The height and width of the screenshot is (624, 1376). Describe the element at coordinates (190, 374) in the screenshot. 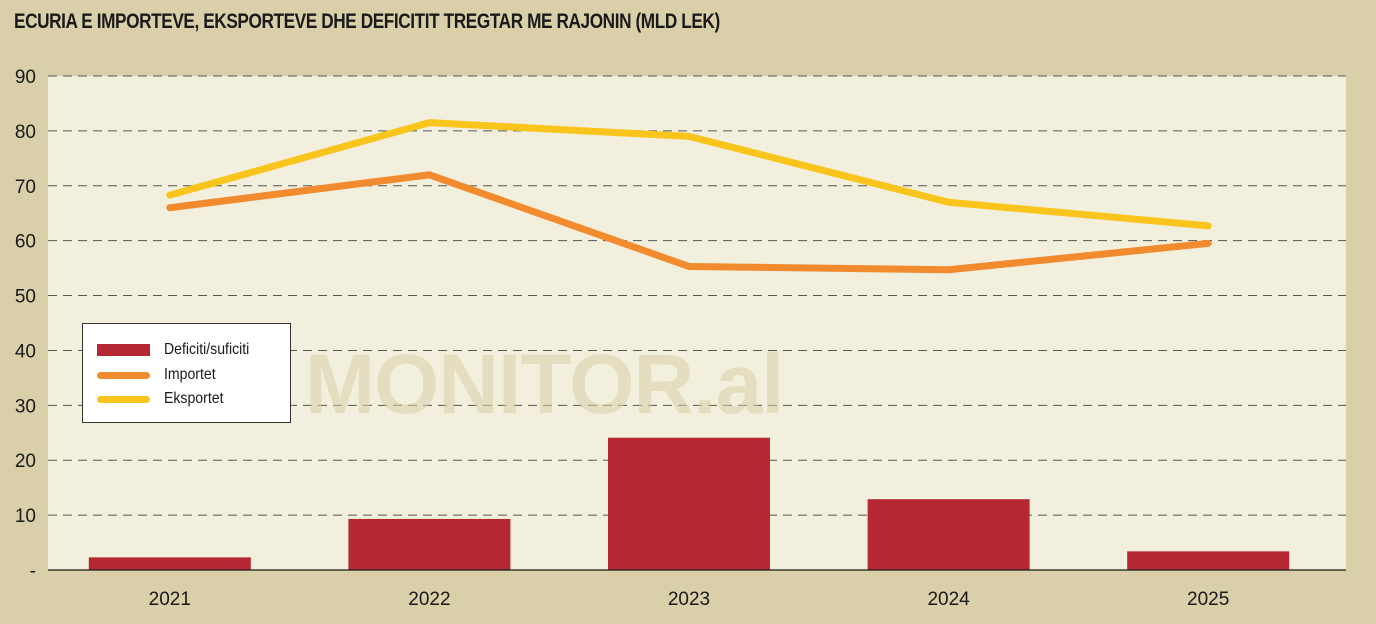

I see `legend-label-imports: Importet` at that location.